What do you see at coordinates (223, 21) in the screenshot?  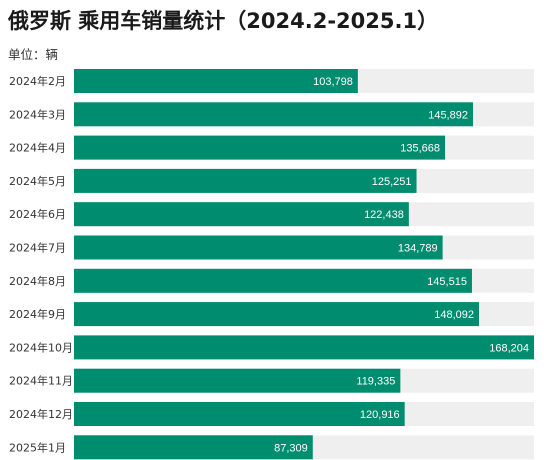 I see `chart-title: 俄罗斯 乘用车销量统计（2024.2-2025.1）` at bounding box center [223, 21].